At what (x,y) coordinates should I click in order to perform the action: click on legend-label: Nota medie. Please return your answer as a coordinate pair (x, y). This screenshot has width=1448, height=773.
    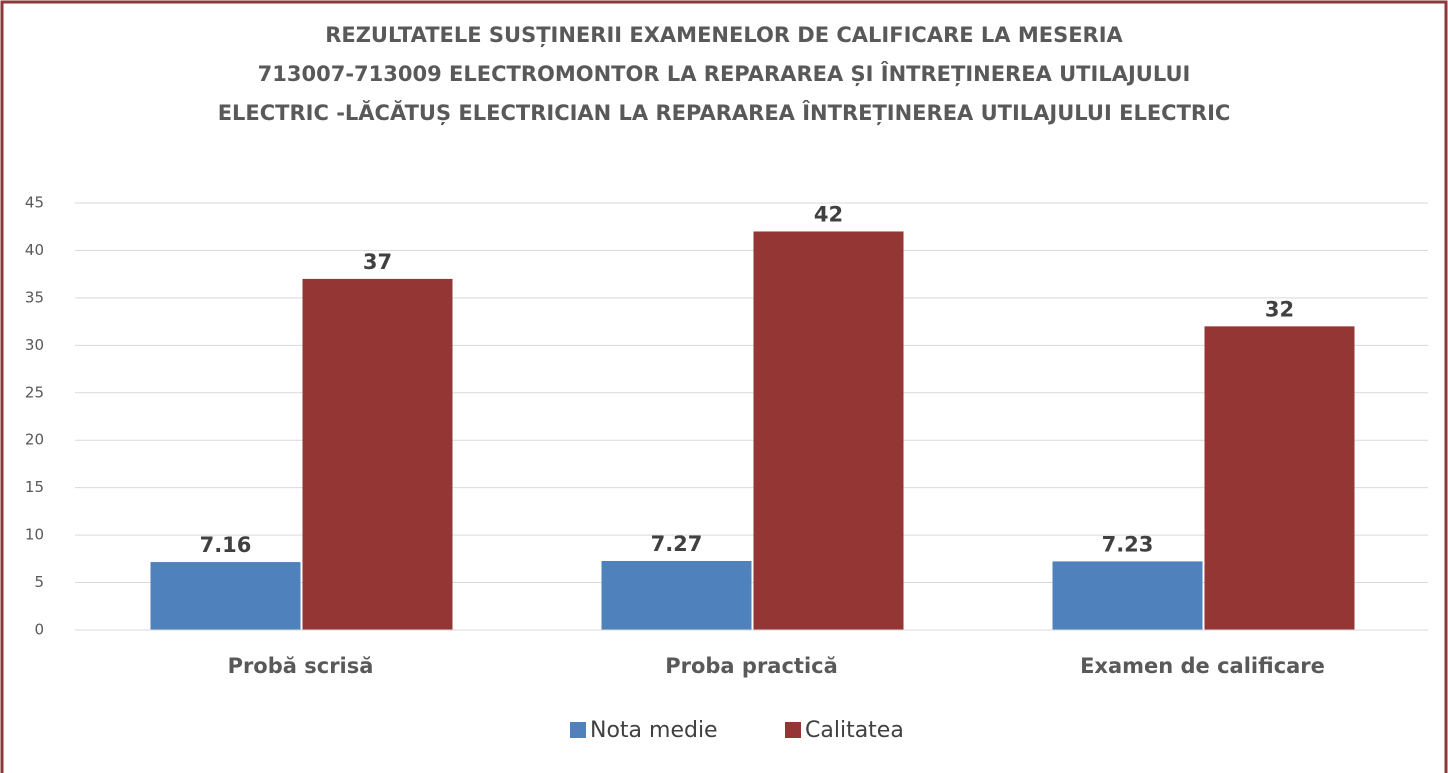
    Looking at the image, I should click on (654, 730).